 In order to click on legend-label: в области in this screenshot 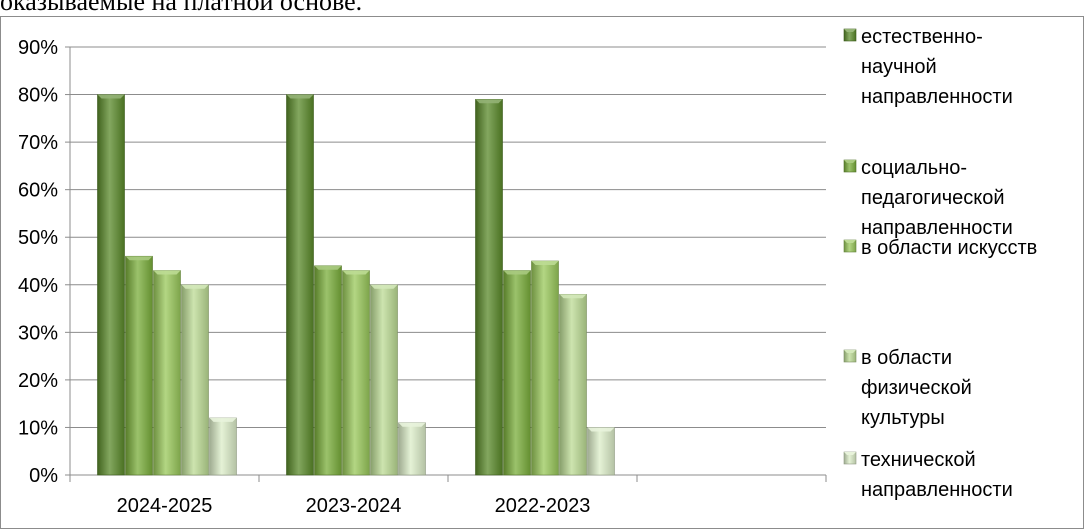, I will do `click(906, 358)`.